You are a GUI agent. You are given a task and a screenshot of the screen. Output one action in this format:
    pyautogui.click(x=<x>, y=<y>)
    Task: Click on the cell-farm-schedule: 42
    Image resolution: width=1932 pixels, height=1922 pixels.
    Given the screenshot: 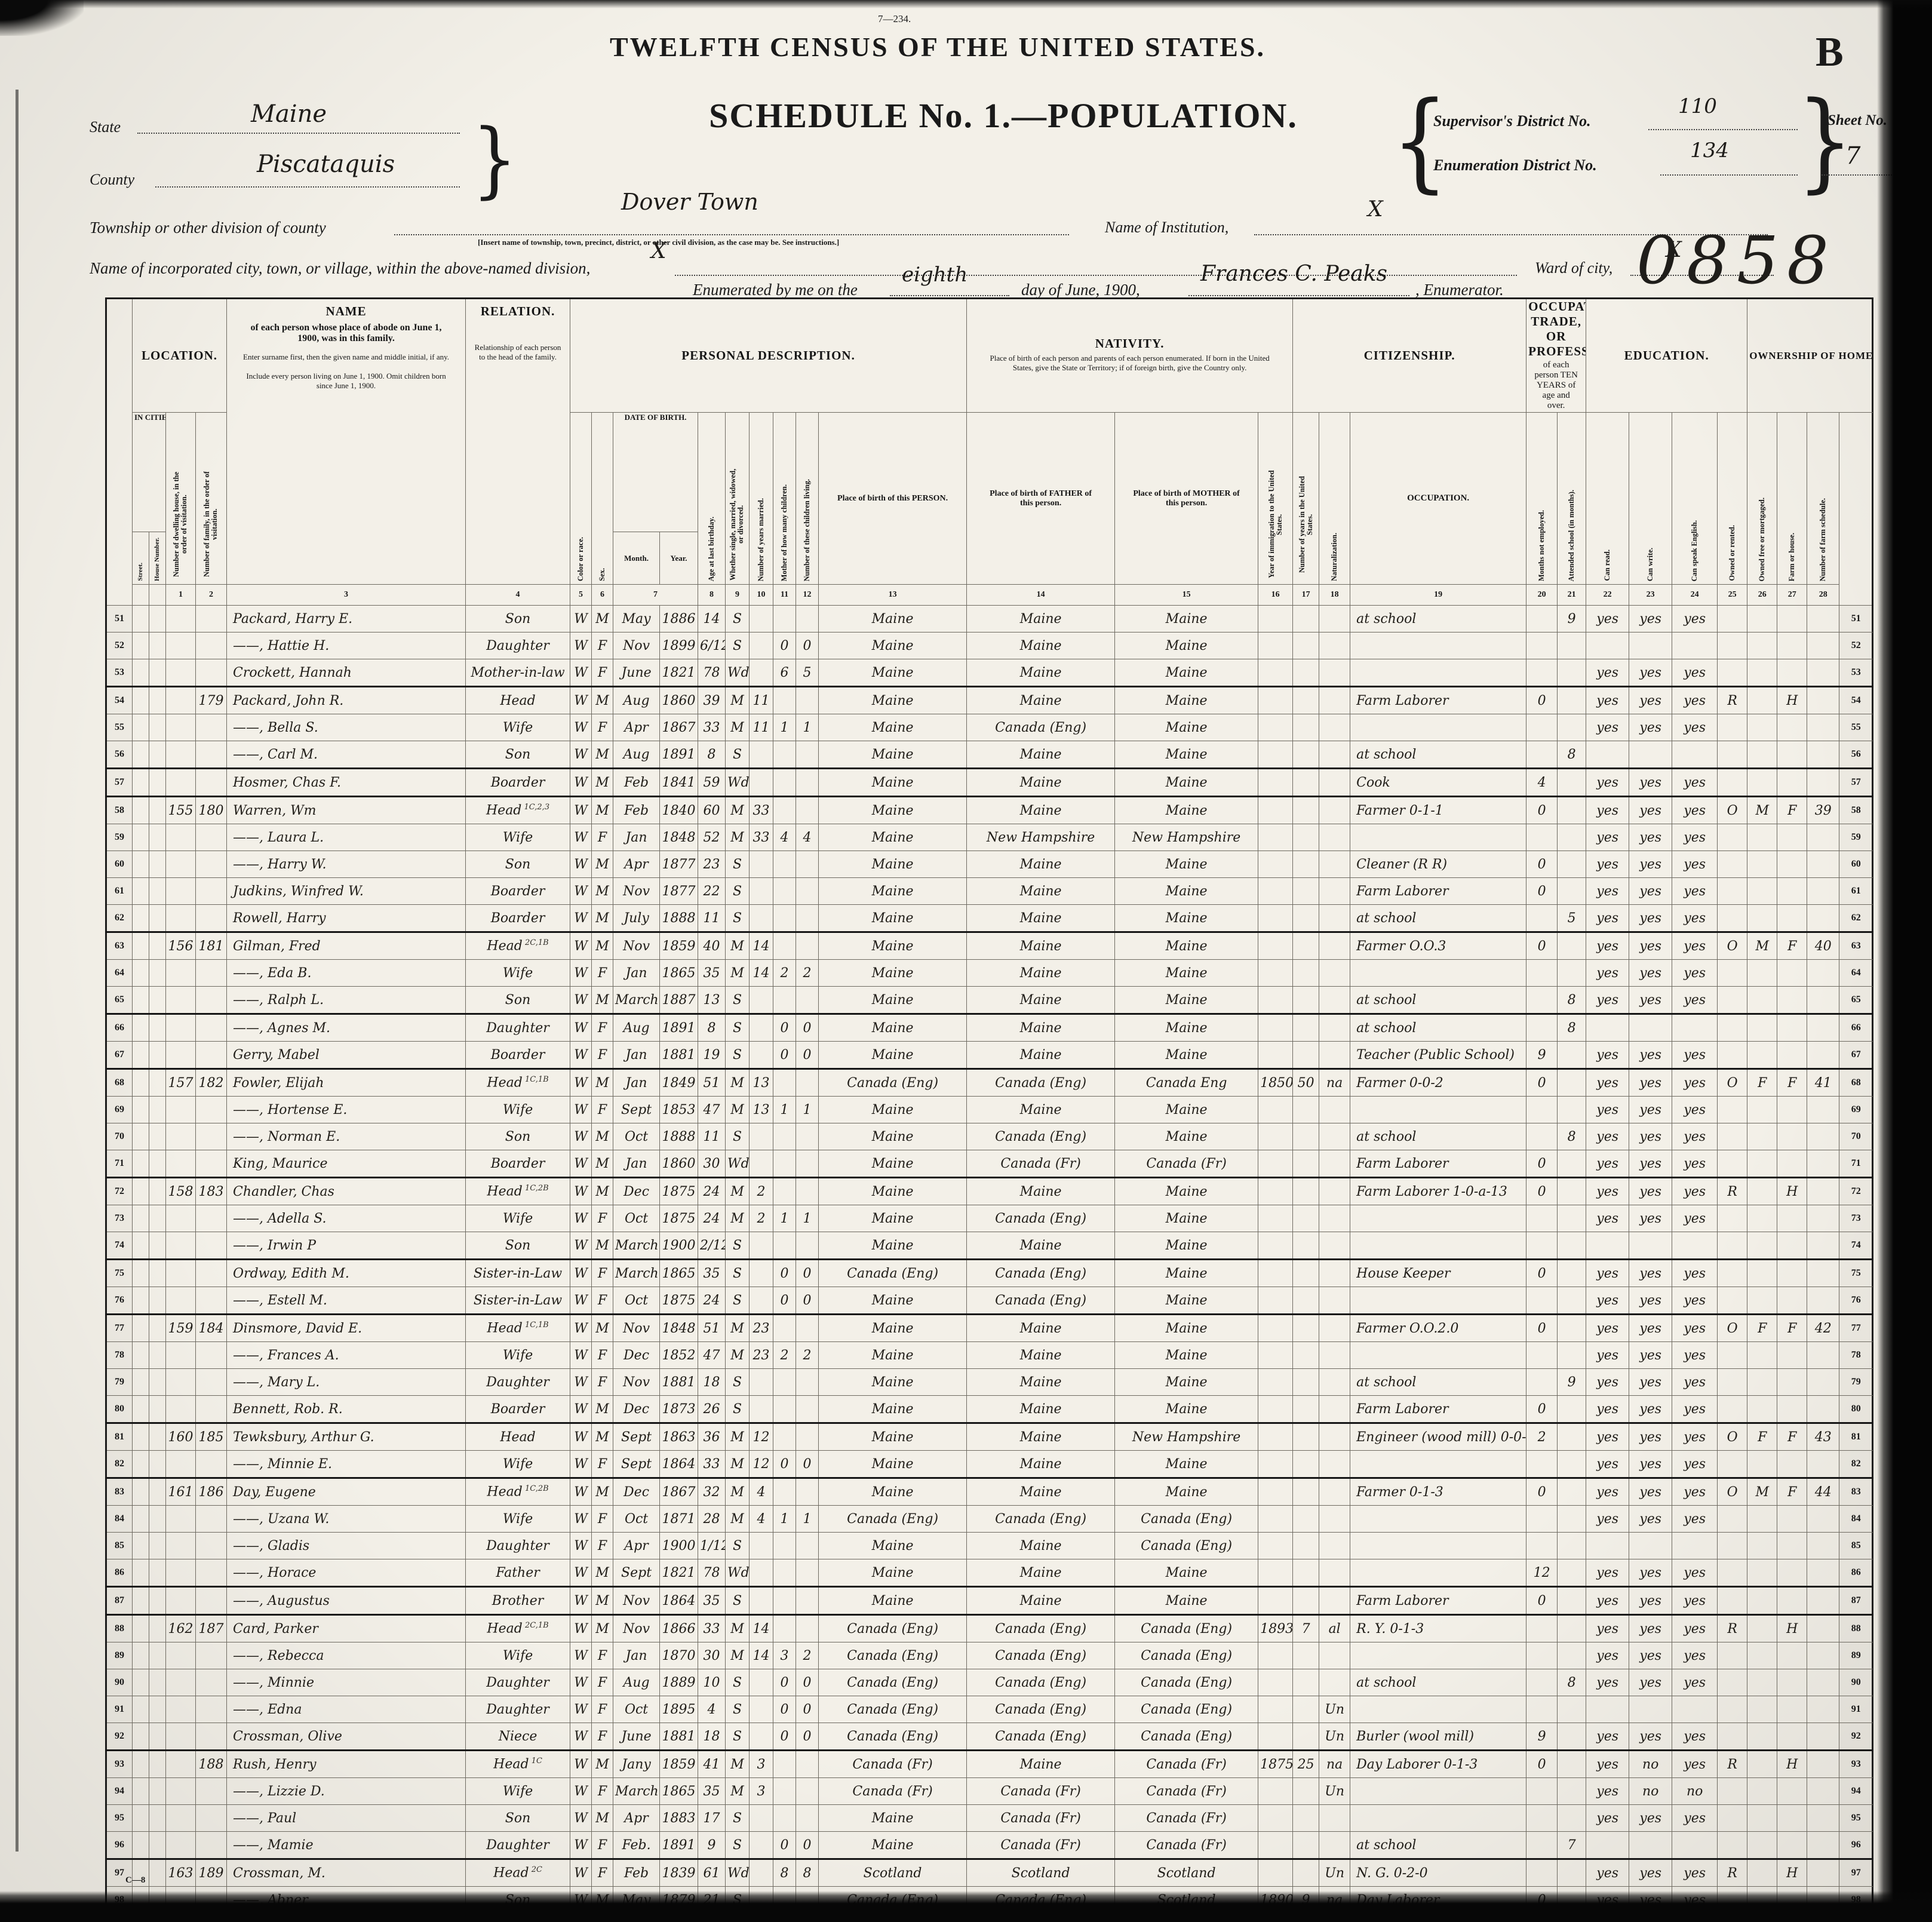 What is the action you would take?
    pyautogui.click(x=1823, y=1328)
    